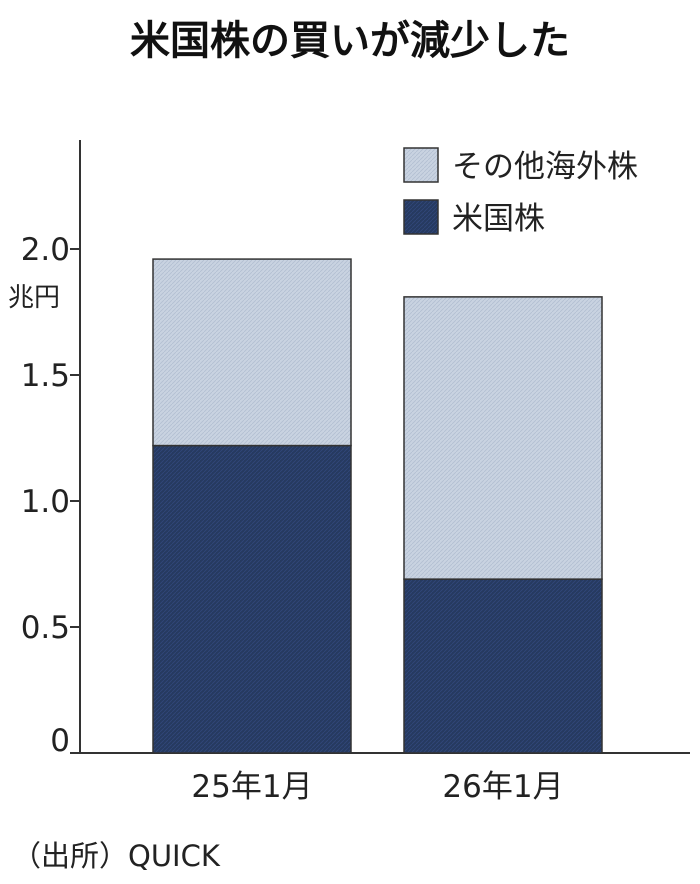 This screenshot has width=700, height=884. Describe the element at coordinates (45, 502) in the screenshot. I see `y-tick-label: 1.0` at that location.